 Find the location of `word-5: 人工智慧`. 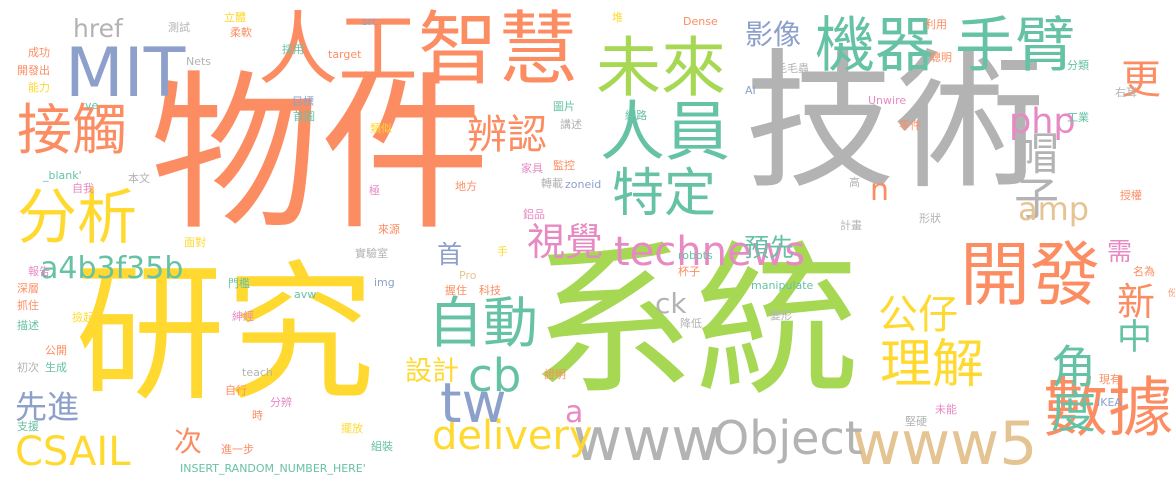

word-5: 人工智慧 is located at coordinates (418, 49).